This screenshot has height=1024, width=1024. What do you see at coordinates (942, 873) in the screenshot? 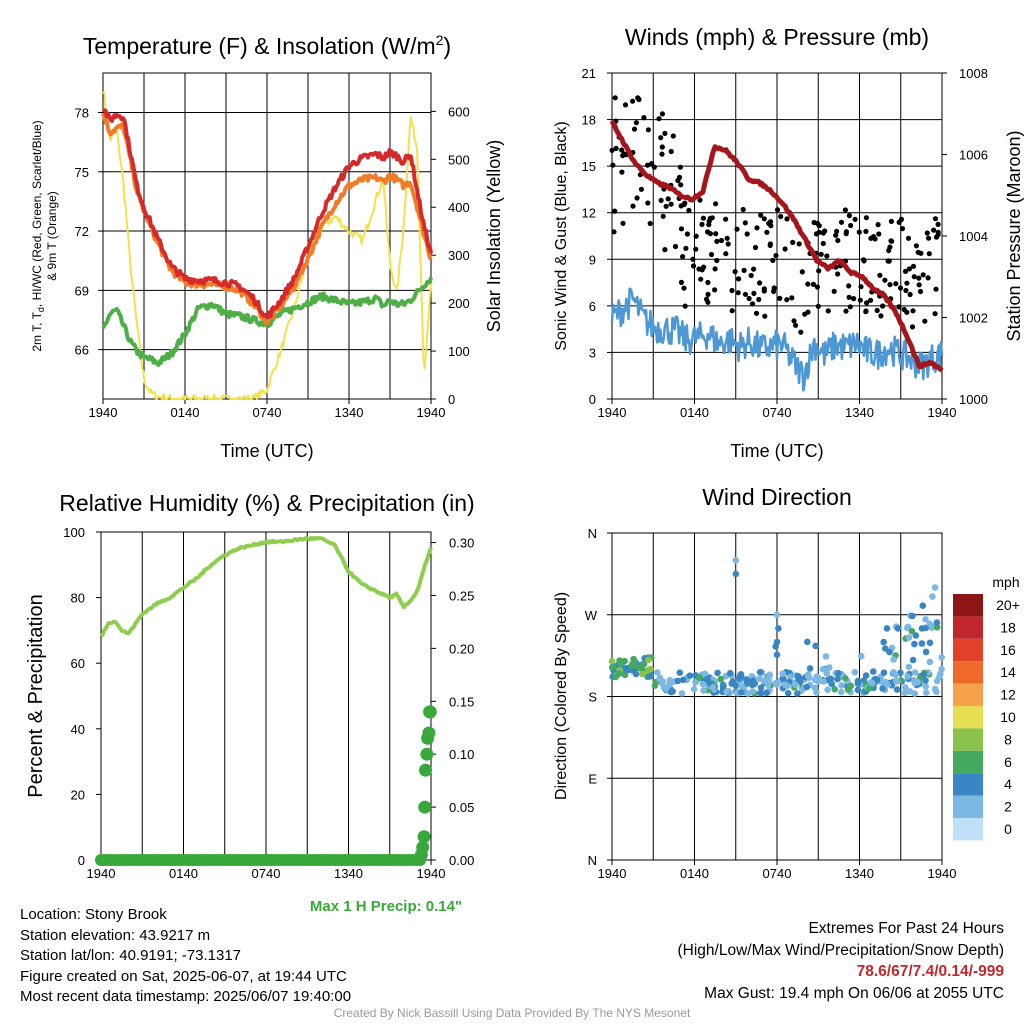
I see `wdir-panel-xtick-label: 1940` at bounding box center [942, 873].